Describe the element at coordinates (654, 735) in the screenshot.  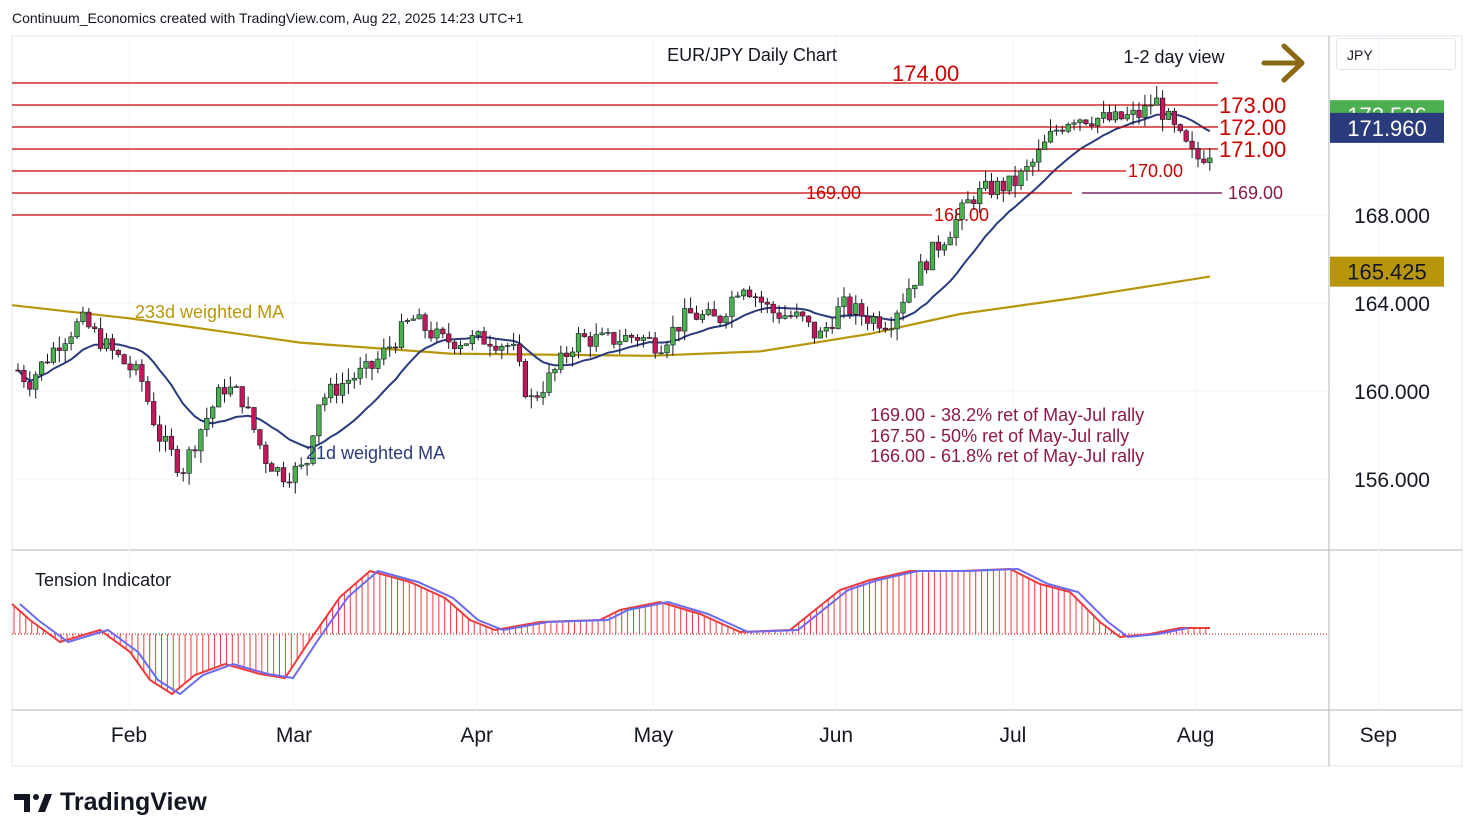
I see `time-tick-label: May` at that location.